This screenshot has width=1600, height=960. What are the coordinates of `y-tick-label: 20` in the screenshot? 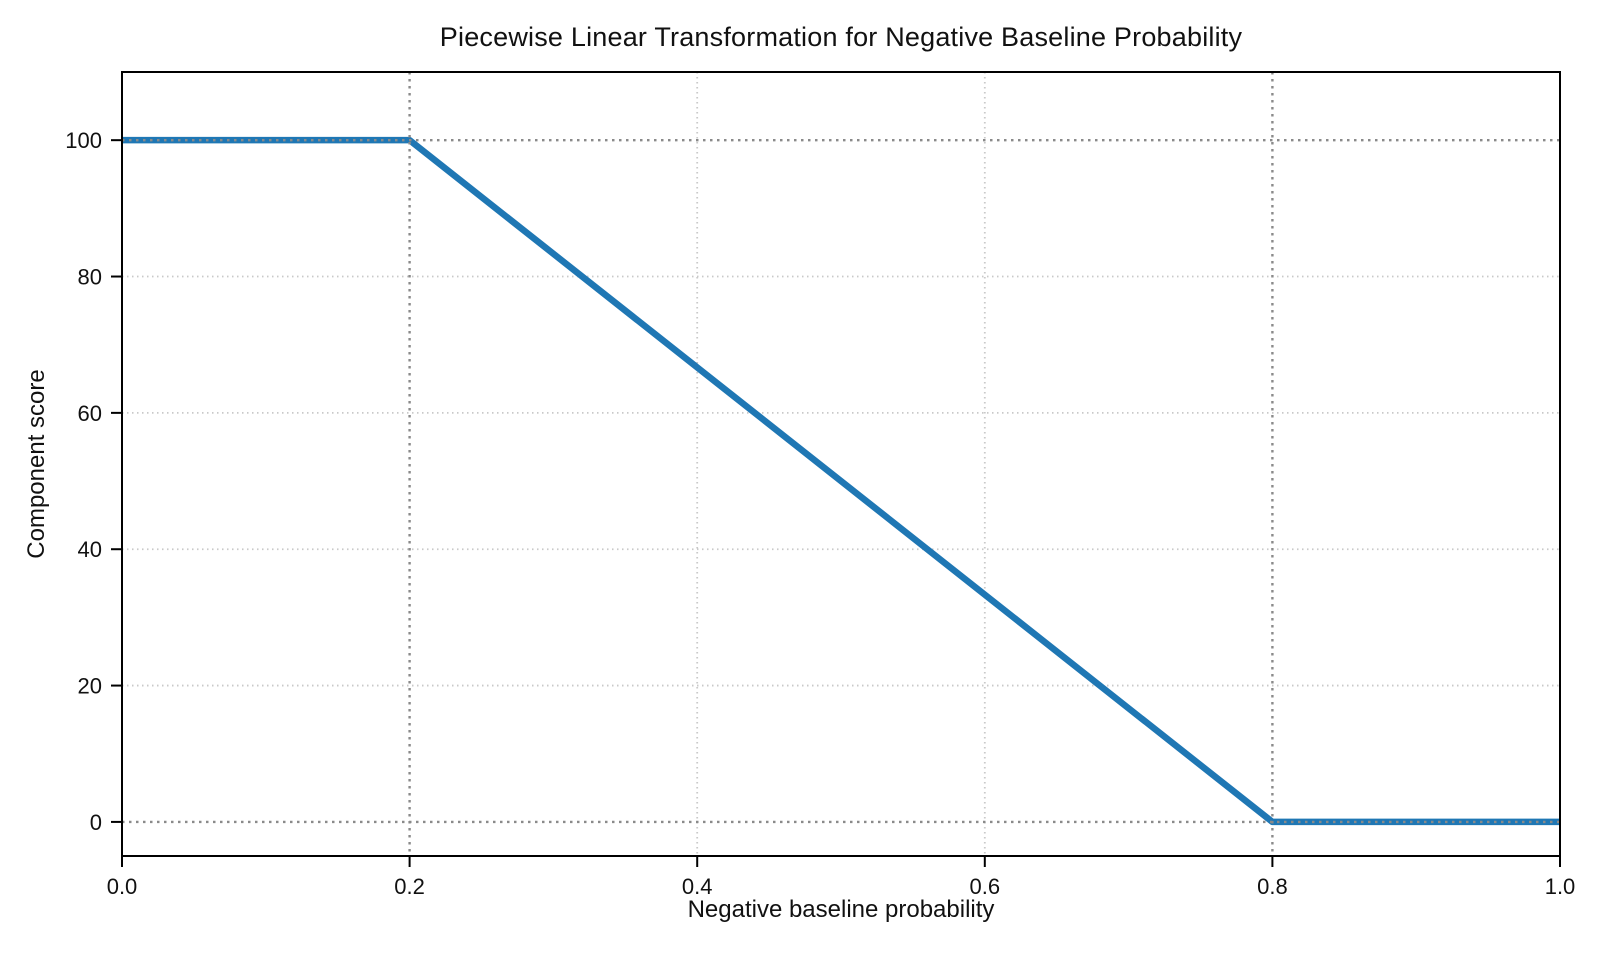 It's located at (90, 686).